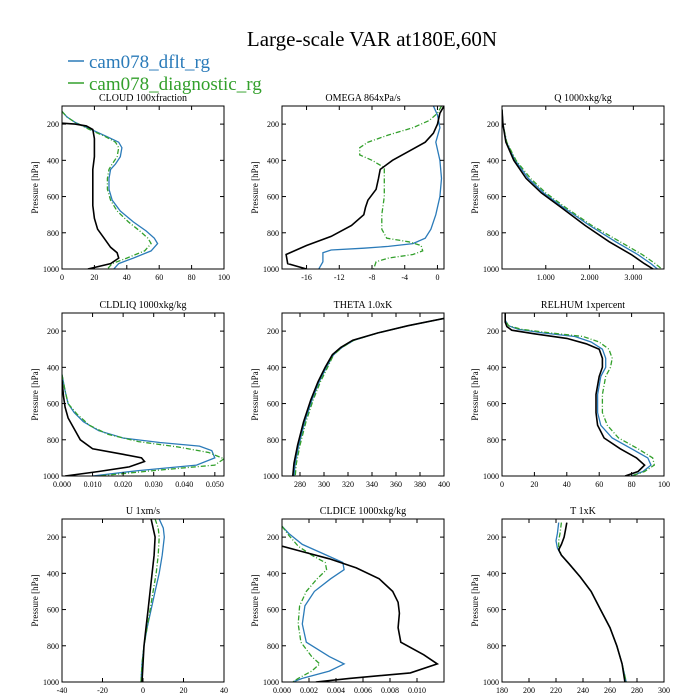 The width and height of the screenshot is (700, 700). I want to click on x-tick-label: 400, so click(444, 484).